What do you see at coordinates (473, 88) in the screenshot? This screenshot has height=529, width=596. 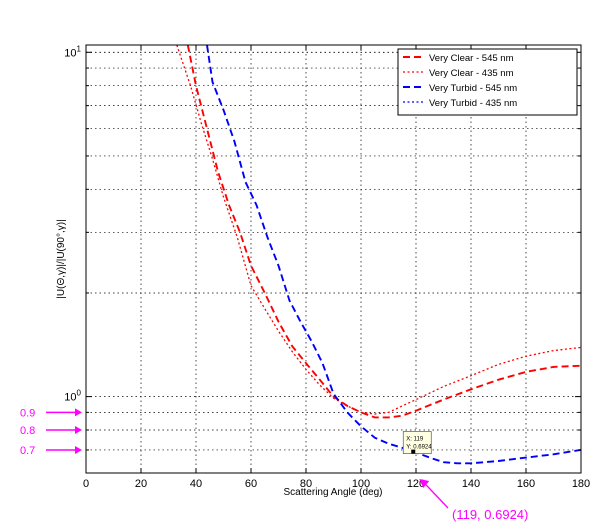 I see `legend-label: Very Turbid - 545 nm` at bounding box center [473, 88].